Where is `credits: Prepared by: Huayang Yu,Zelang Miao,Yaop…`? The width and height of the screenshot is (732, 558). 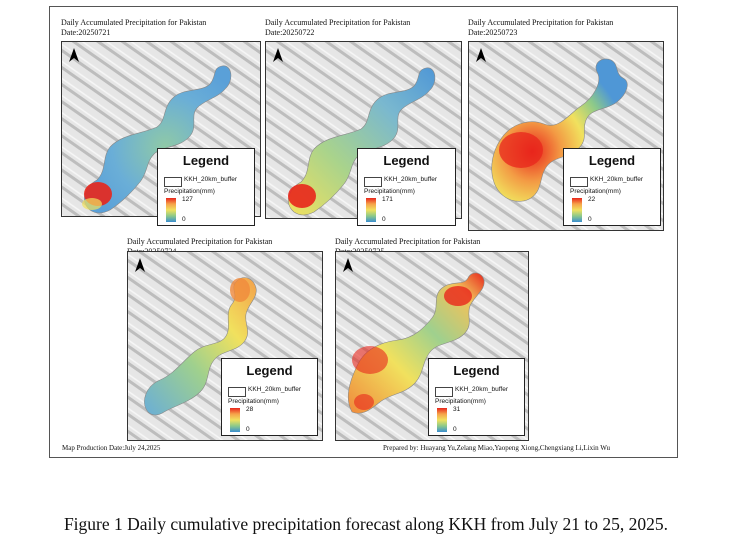
credits: Prepared by: Huayang Yu,Zelang Miao,Yaop… is located at coordinates (496, 448).